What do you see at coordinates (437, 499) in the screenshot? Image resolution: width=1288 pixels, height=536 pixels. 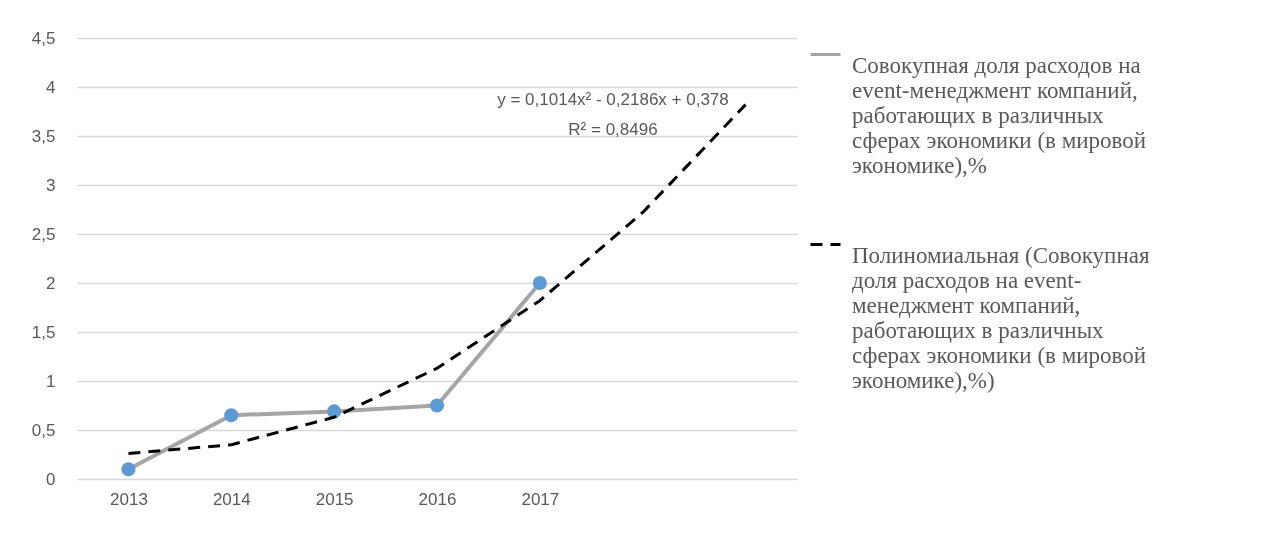 I see `x-tick-label: 2016` at bounding box center [437, 499].